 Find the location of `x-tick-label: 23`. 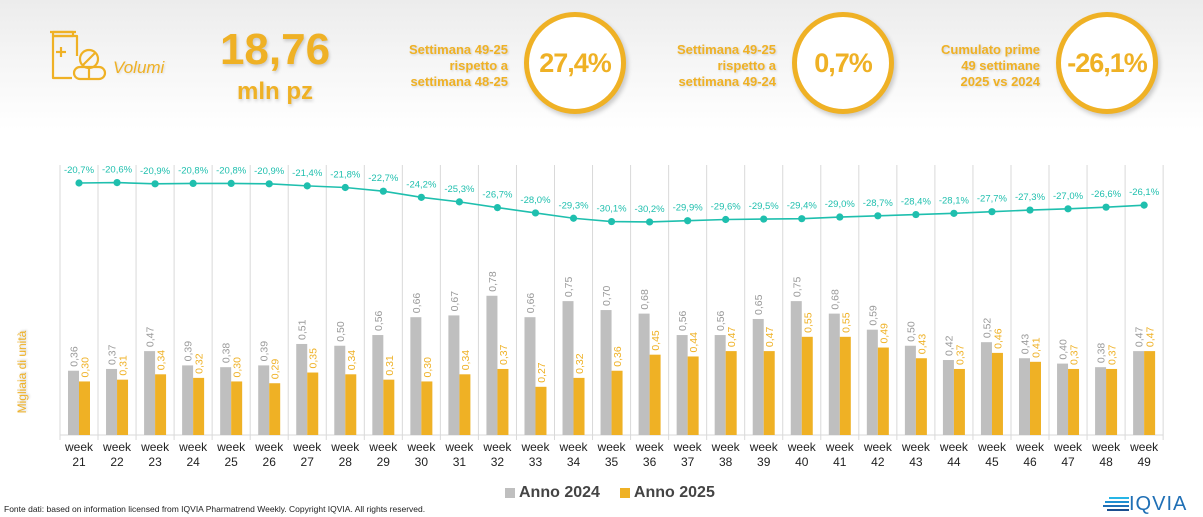

x-tick-label: 23 is located at coordinates (155, 462).